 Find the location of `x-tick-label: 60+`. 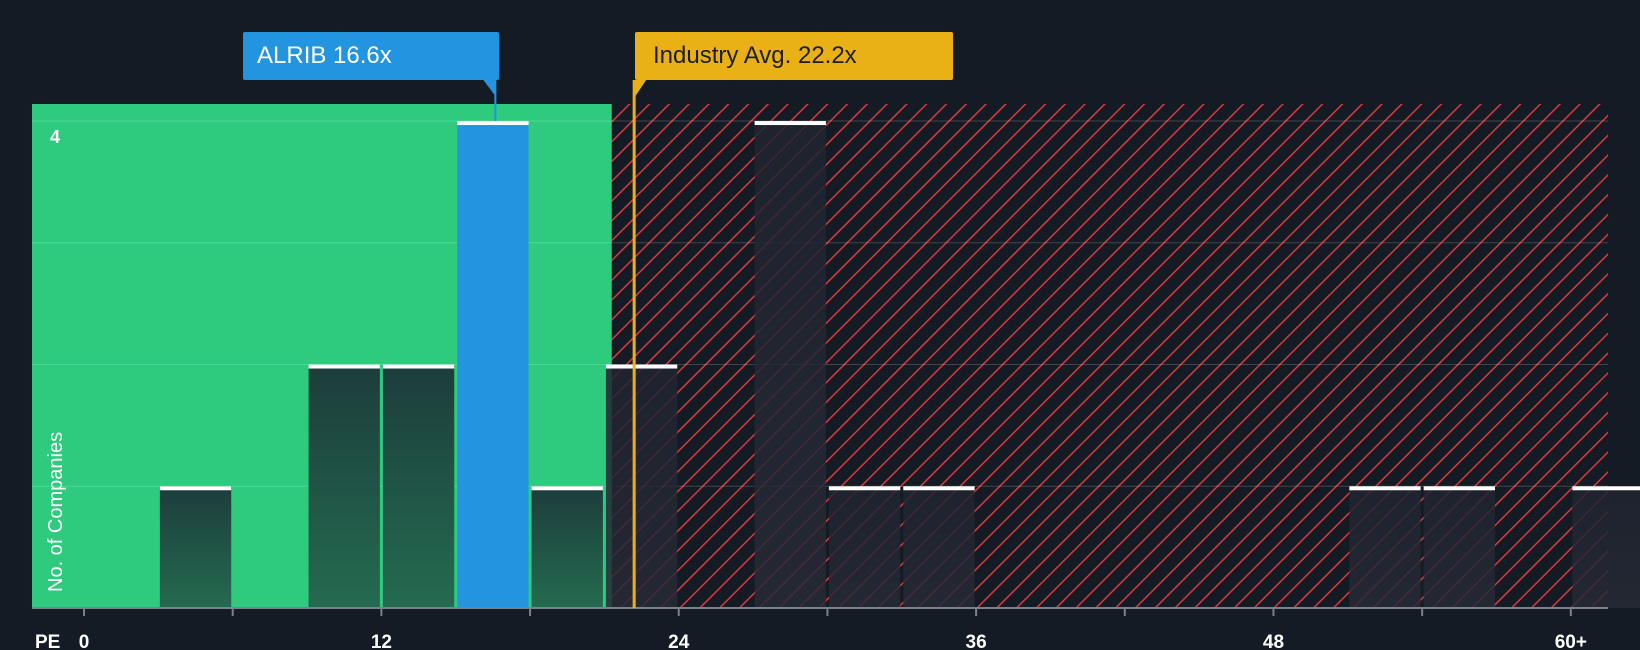

x-tick-label: 60+ is located at coordinates (1571, 641).